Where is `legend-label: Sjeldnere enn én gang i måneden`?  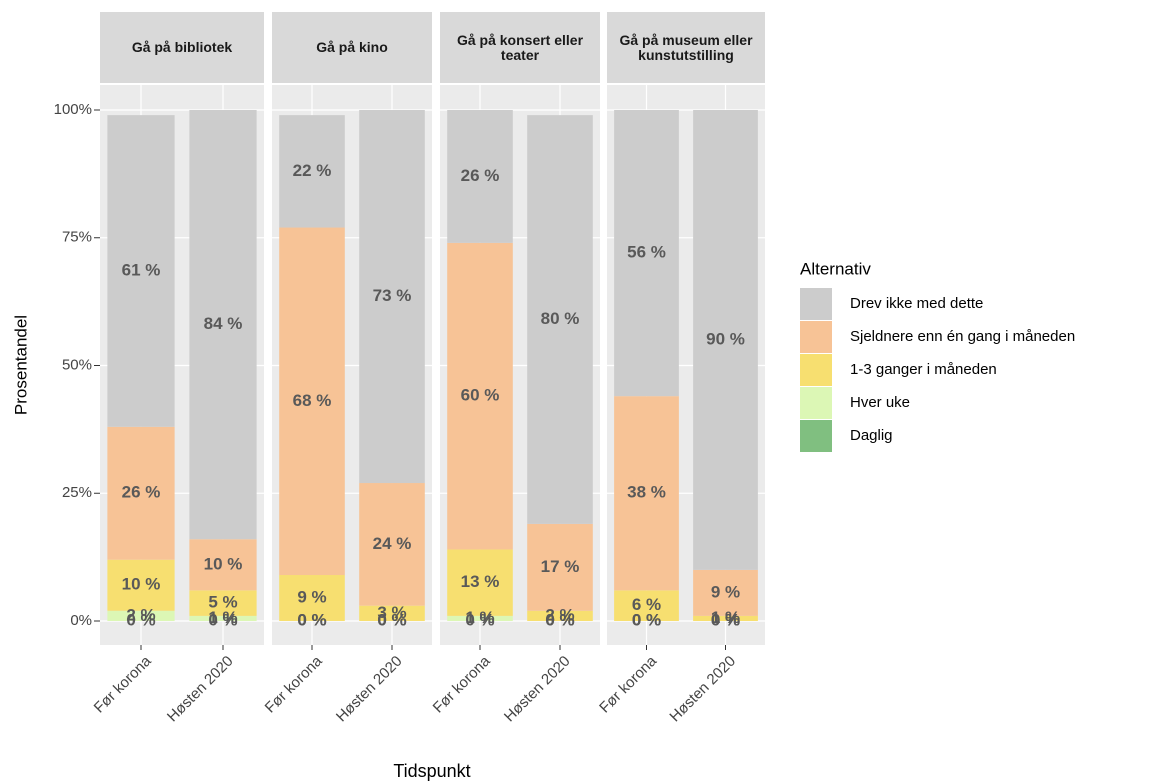 legend-label: Sjeldnere enn én gang i måneden is located at coordinates (962, 336).